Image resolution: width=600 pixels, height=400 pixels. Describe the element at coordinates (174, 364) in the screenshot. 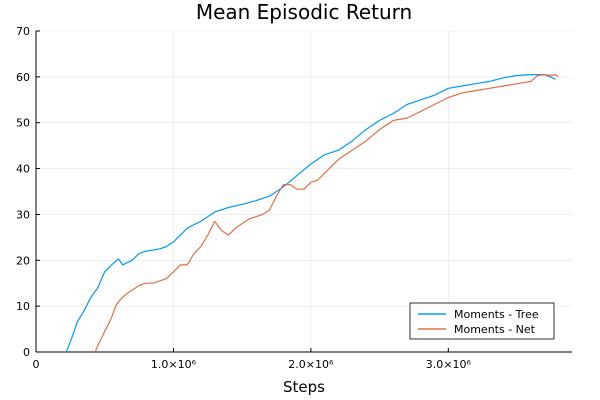

I see `x-tick-label: 1.0×10⁶` at that location.